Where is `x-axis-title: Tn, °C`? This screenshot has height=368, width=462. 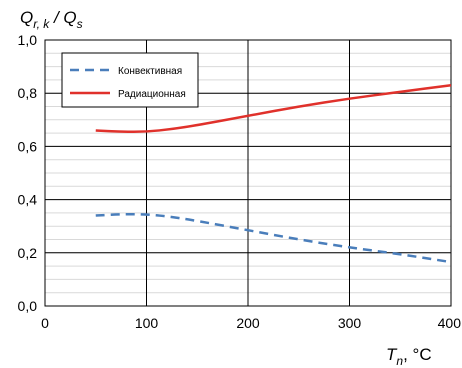
x-axis-title: Tn, °C is located at coordinates (409, 356).